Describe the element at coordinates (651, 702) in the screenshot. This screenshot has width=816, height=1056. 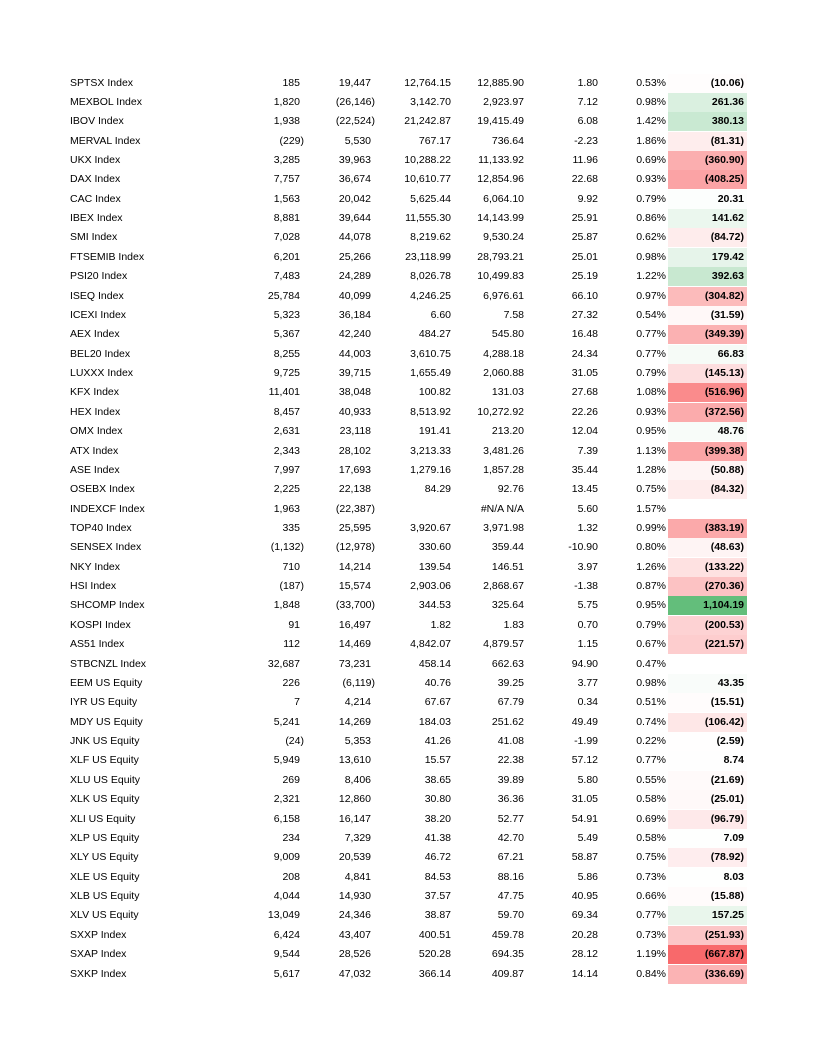
I see `cell-value: 0.51%` at that location.